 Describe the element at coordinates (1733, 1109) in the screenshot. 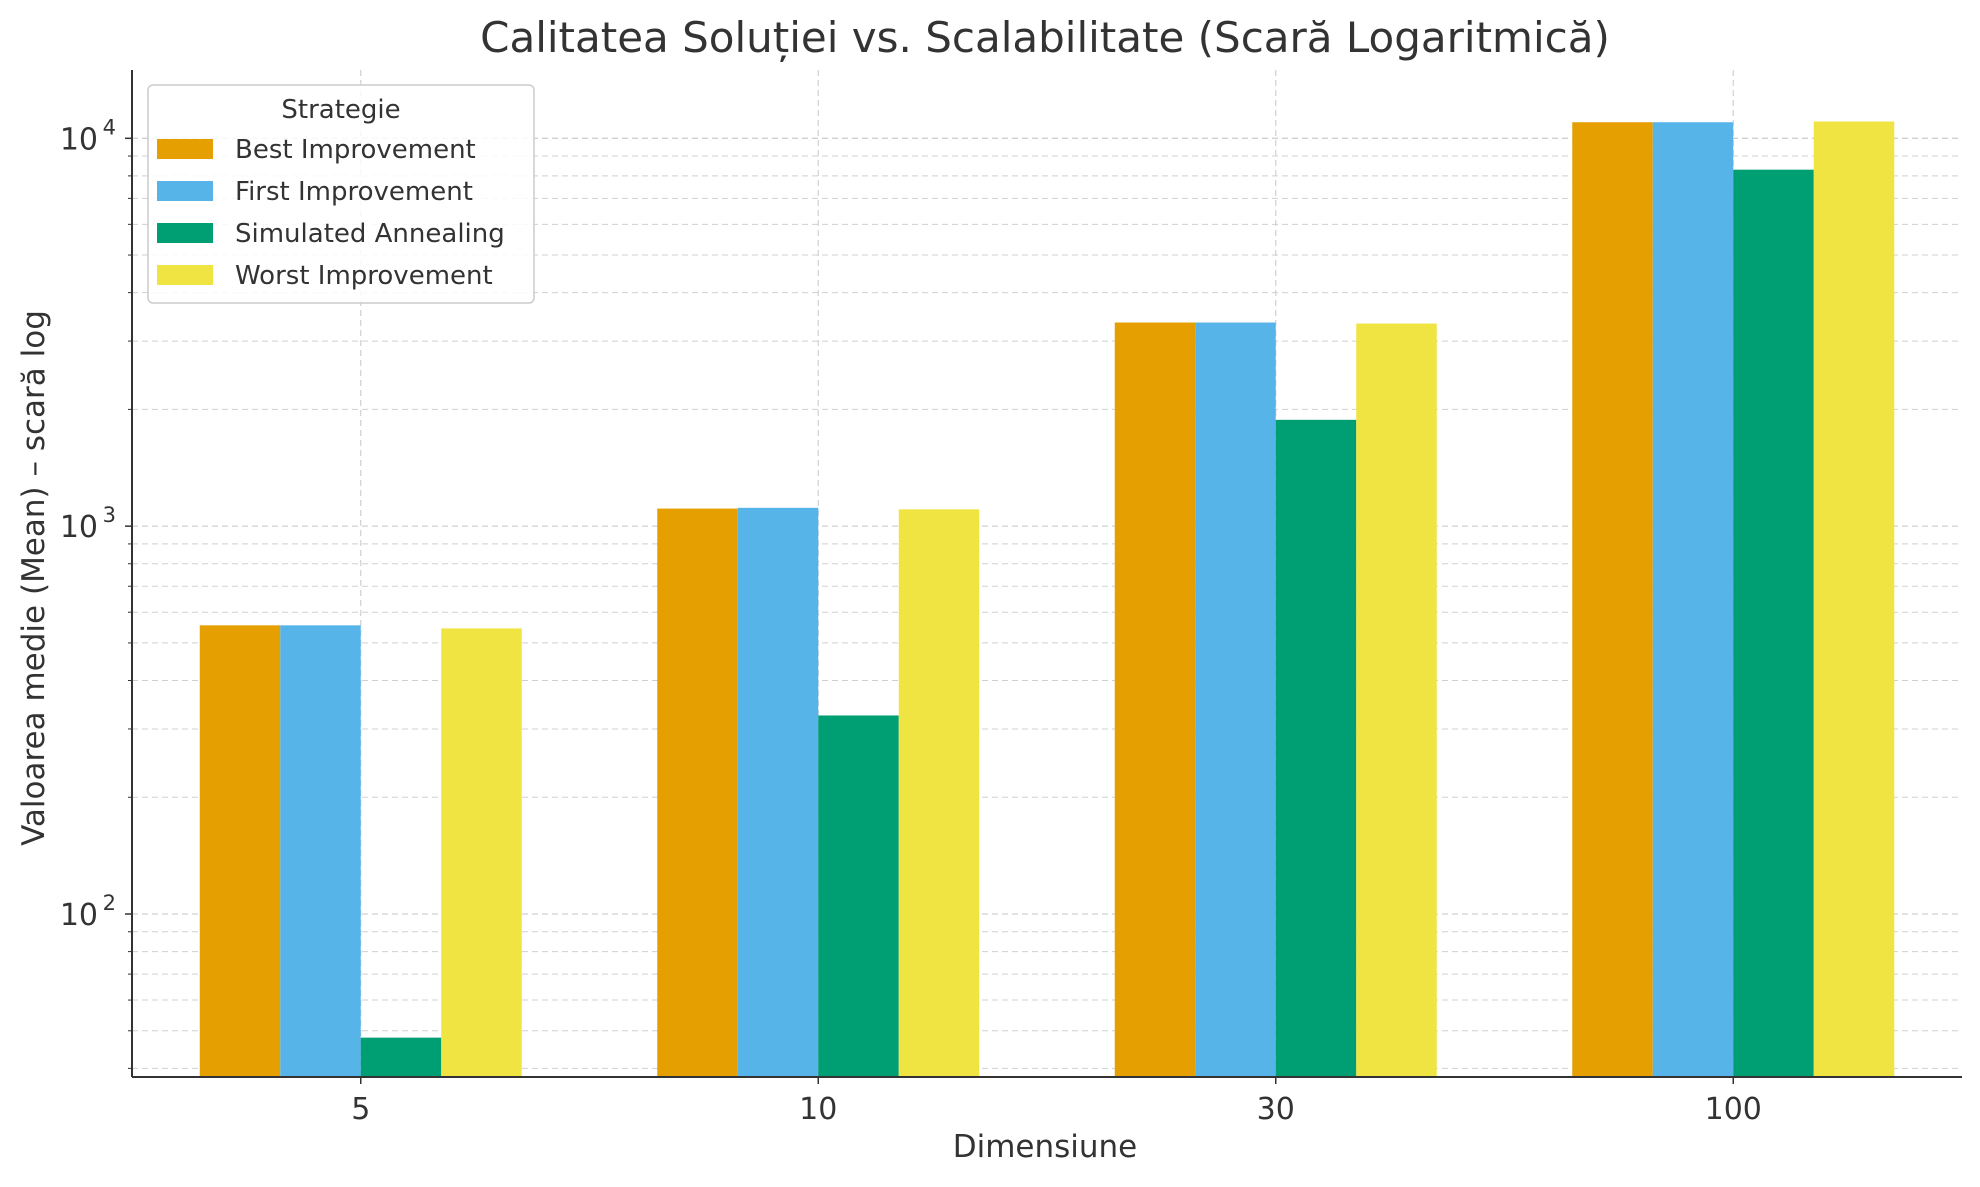

I see `x-tick-label: 100` at that location.